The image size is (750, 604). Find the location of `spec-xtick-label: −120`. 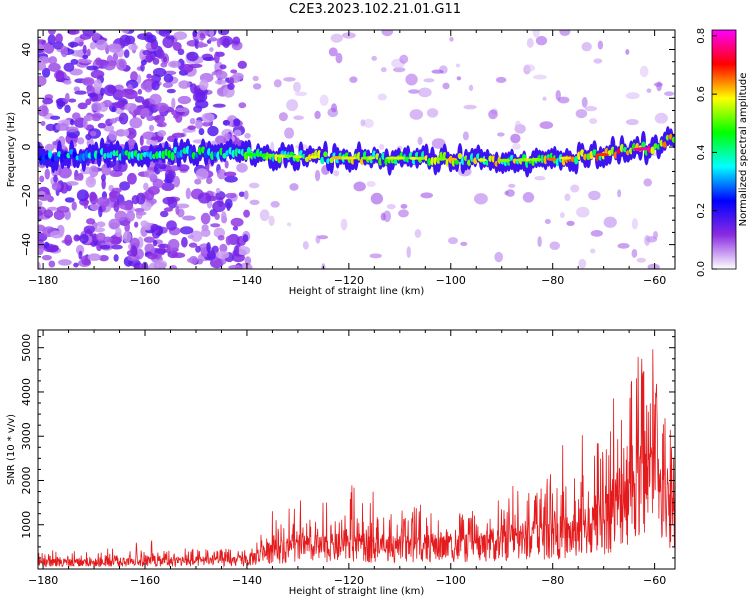

spec-xtick-label: −120 is located at coordinates (349, 280).